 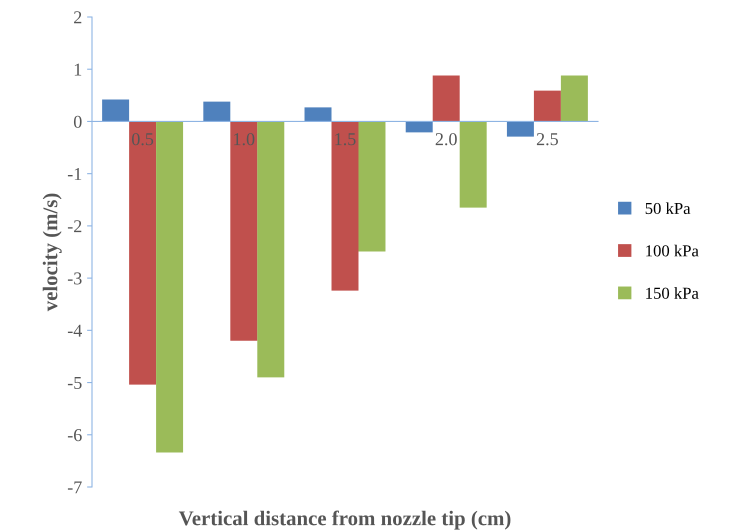 I want to click on legend-label: 100 kPa, so click(x=672, y=250).